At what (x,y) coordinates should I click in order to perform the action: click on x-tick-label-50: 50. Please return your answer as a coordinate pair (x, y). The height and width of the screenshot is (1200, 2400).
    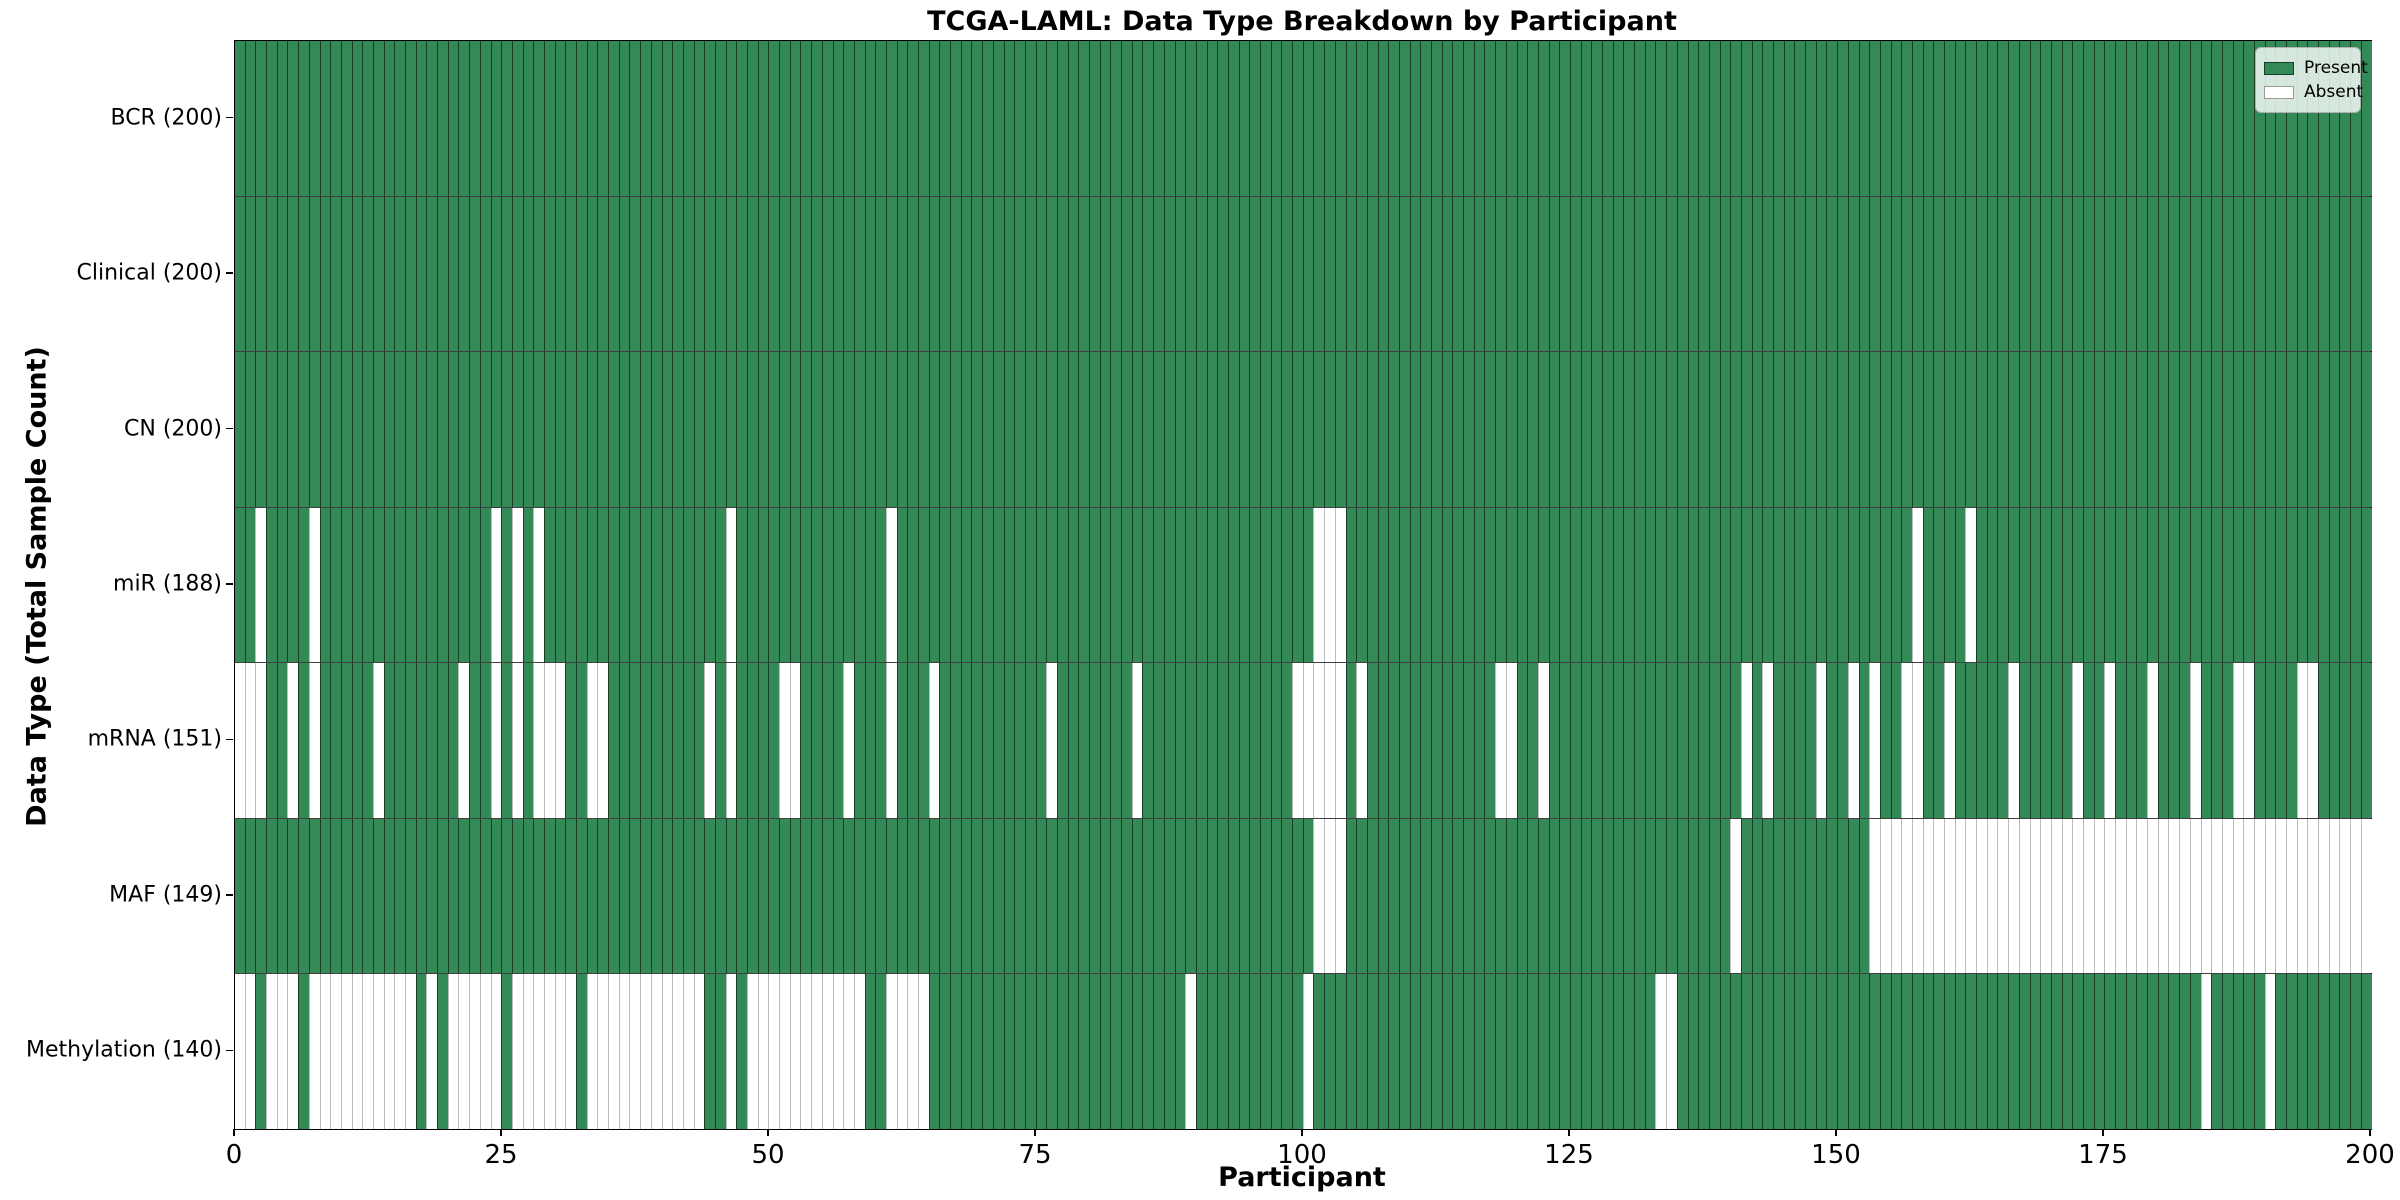
    Looking at the image, I should click on (768, 1155).